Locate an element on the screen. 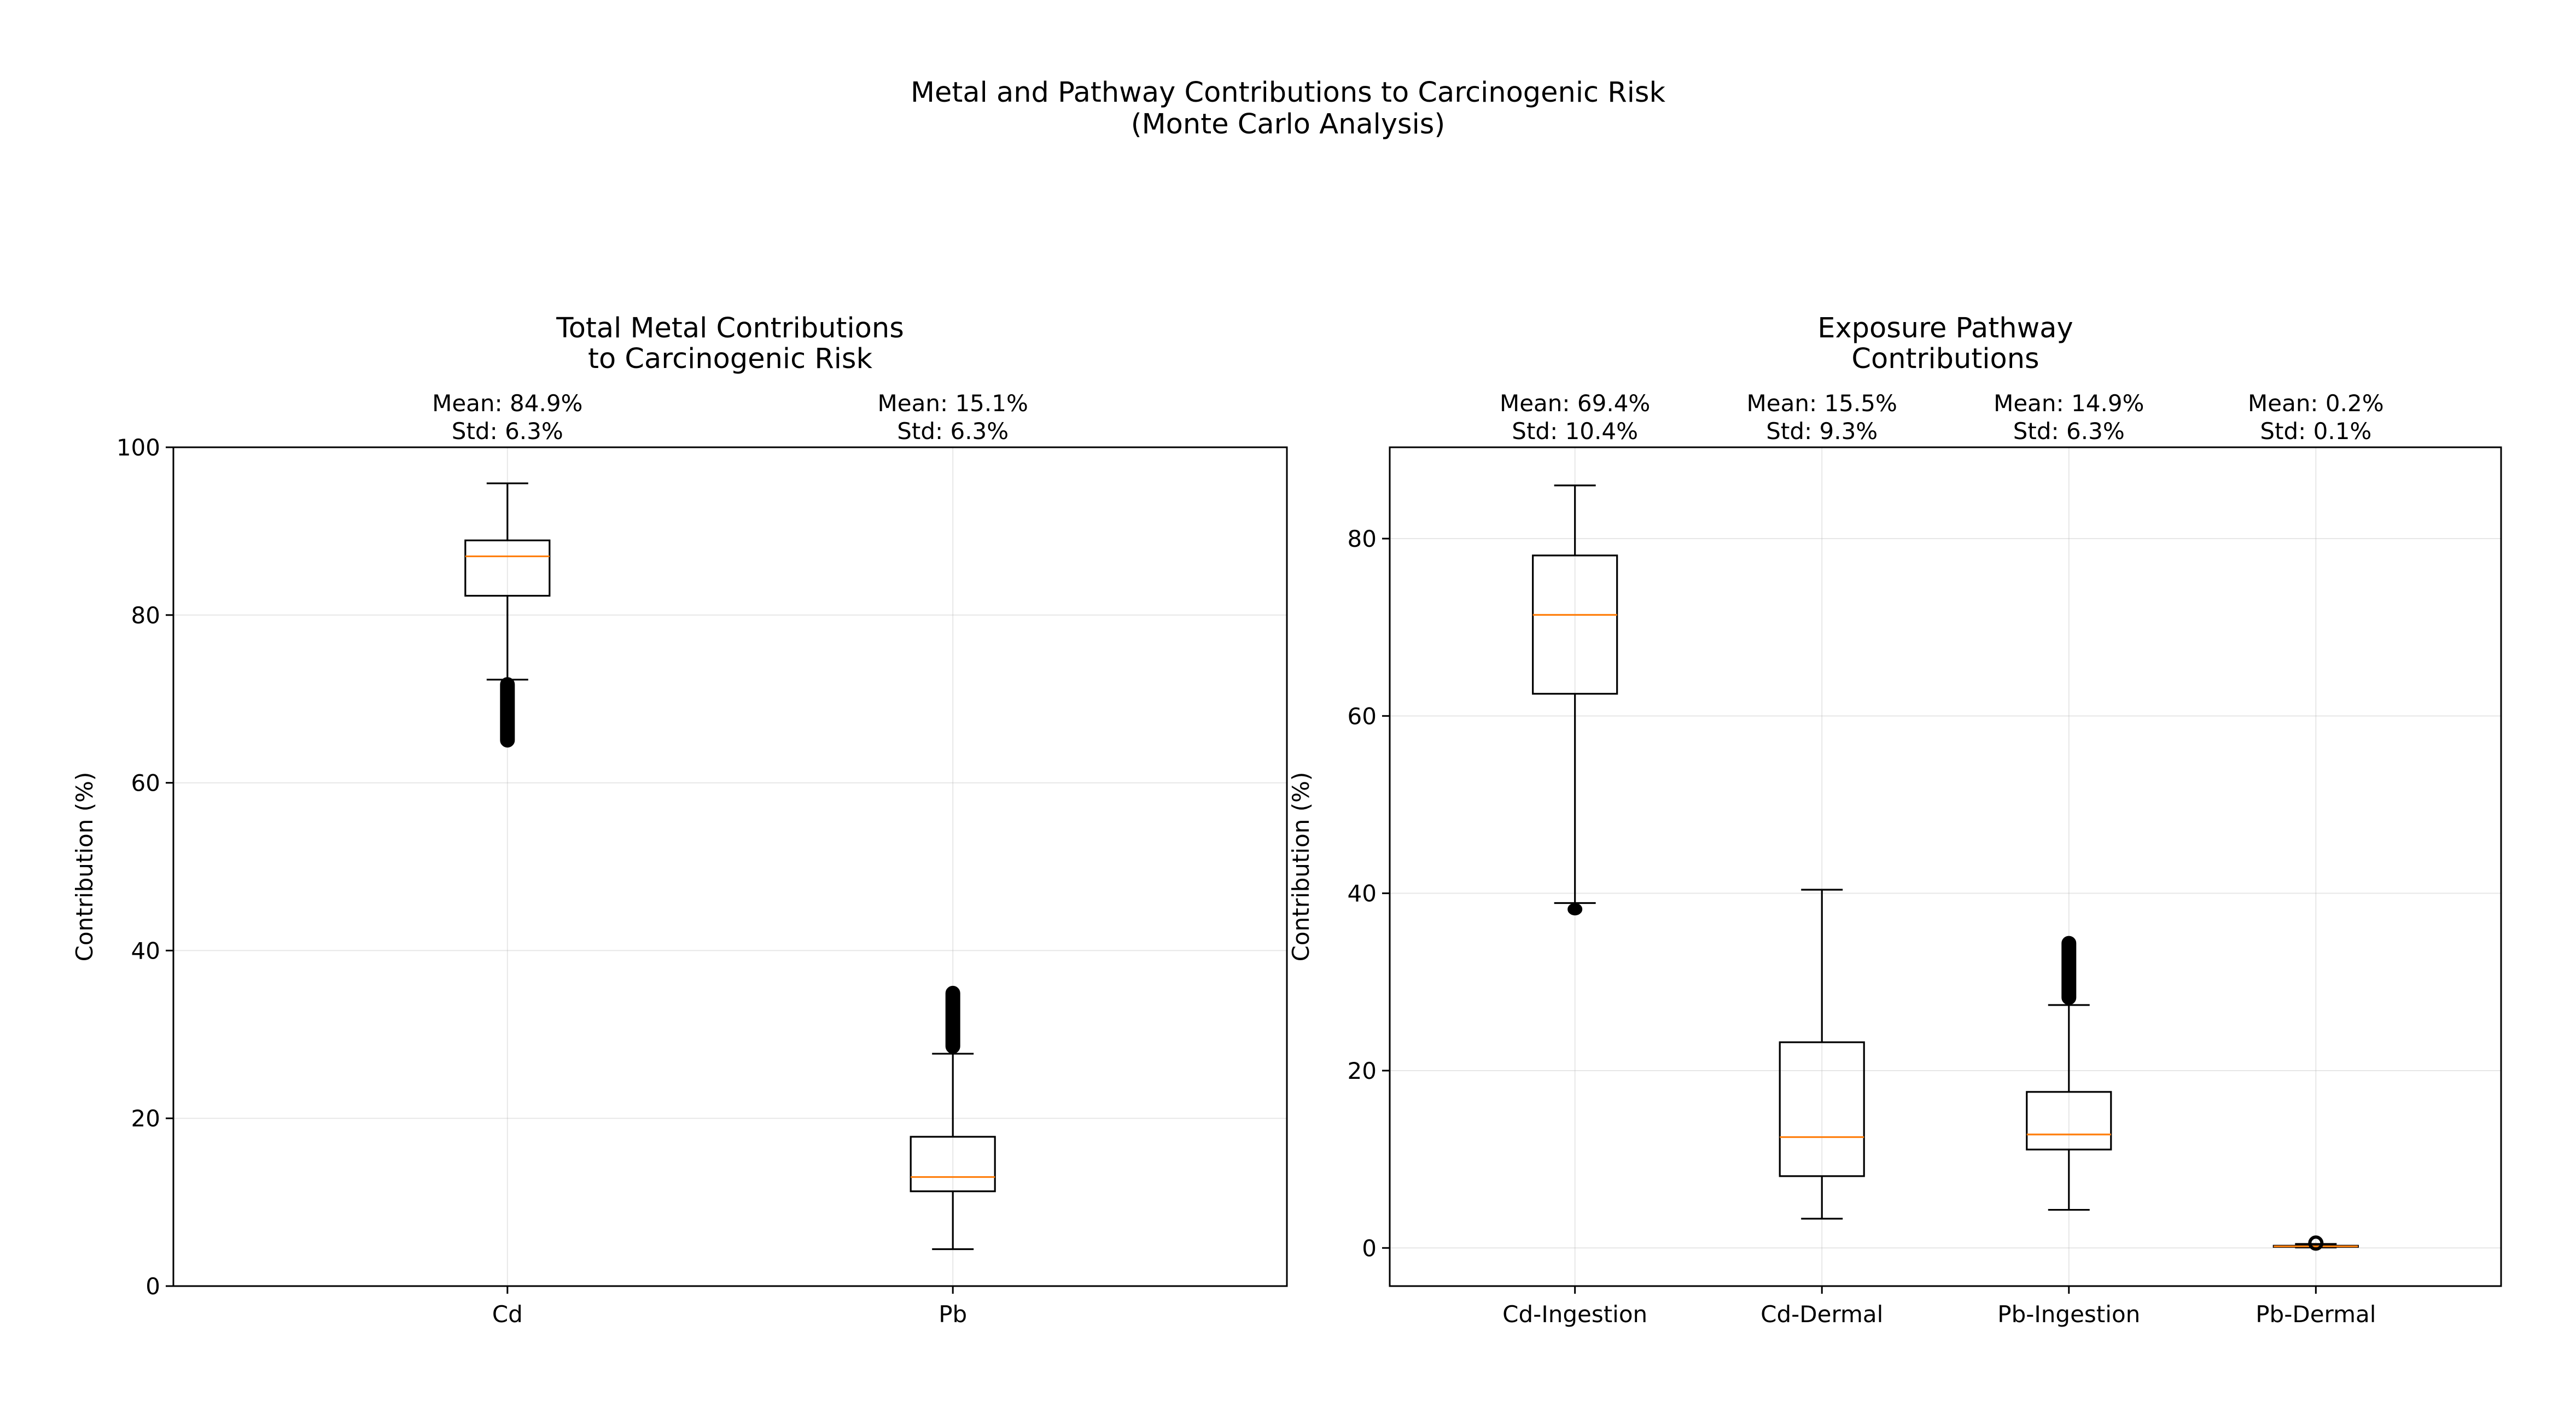 This screenshot has height=1402, width=2576. y-tick-label: 100 is located at coordinates (138, 447).